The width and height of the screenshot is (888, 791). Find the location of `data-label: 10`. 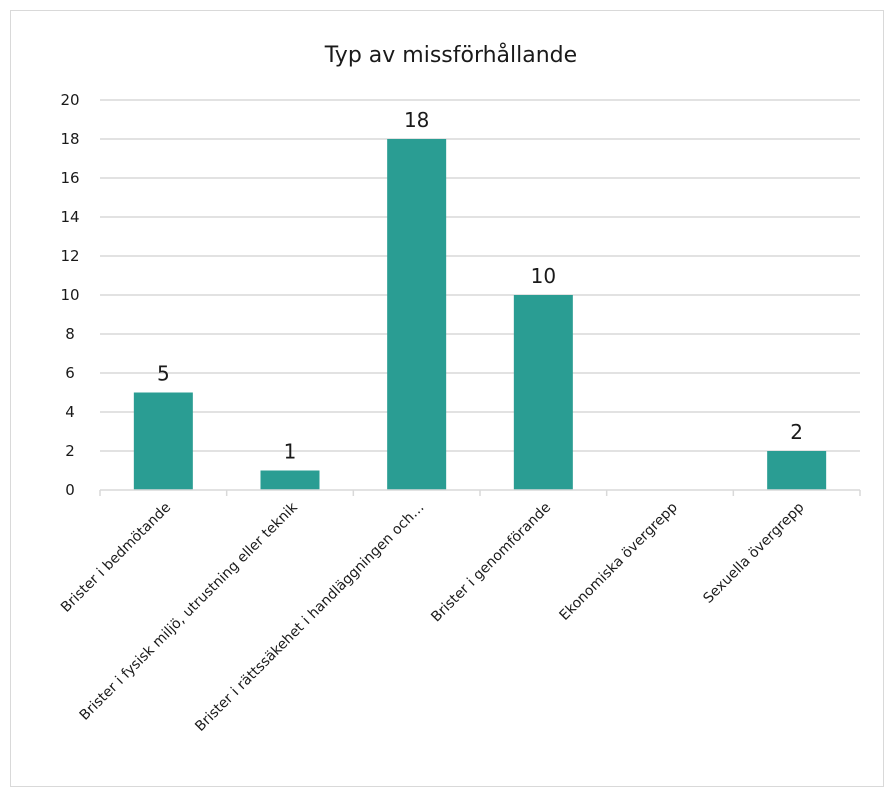

data-label: 10 is located at coordinates (543, 276).